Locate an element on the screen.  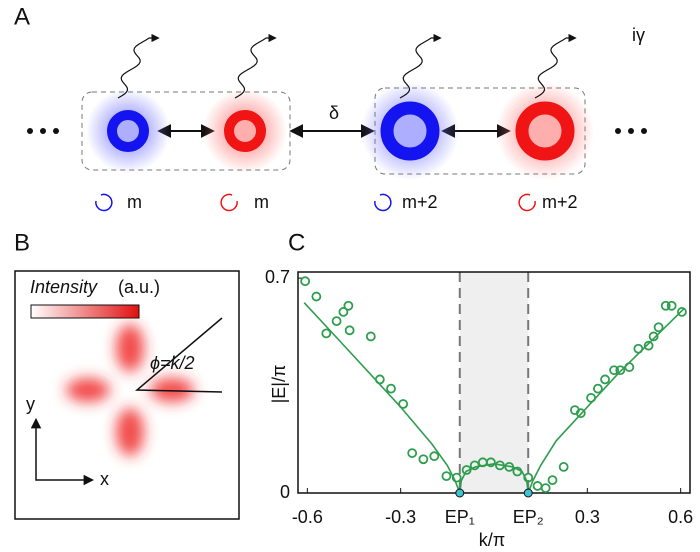
x-tick-label: EP₁ is located at coordinates (460, 517).